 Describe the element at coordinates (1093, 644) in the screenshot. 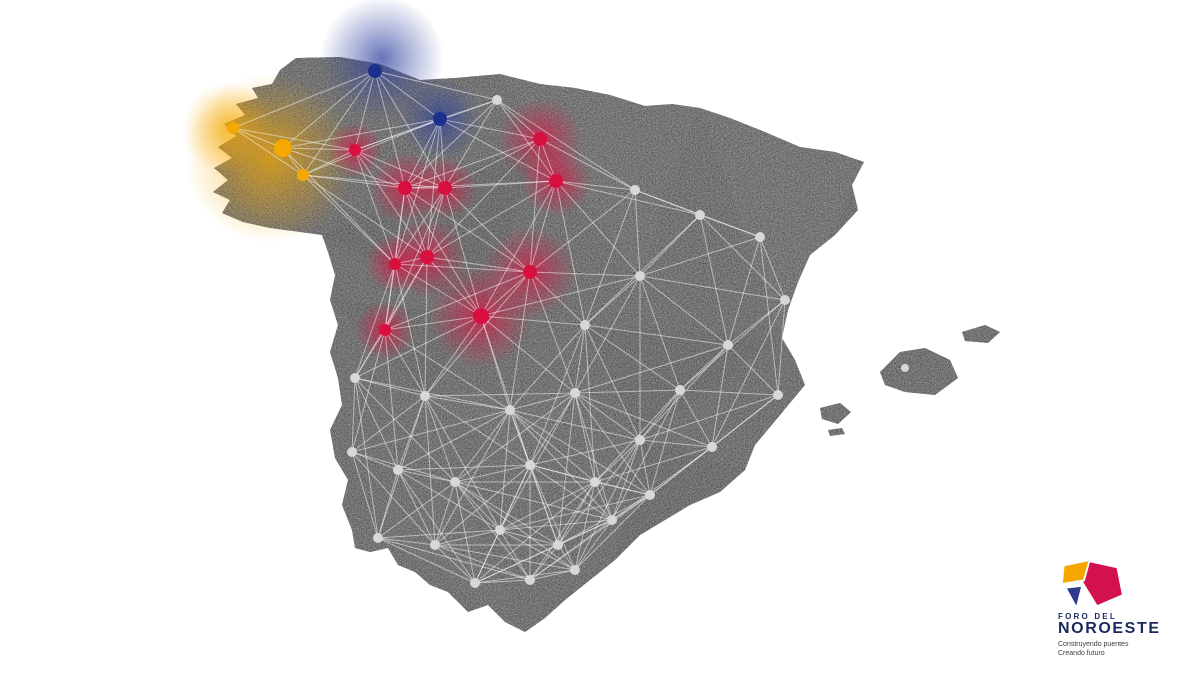

I see `logo-tagline-line1: Construyendo puentes` at that location.